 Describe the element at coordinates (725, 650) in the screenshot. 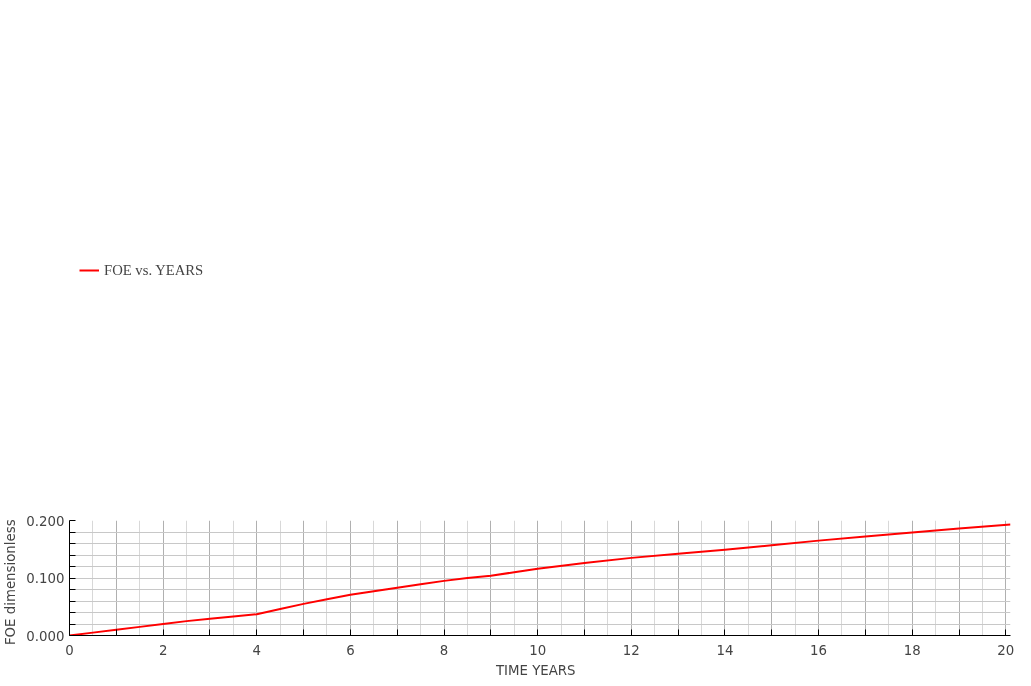

I see `x-tick-label: 14` at that location.